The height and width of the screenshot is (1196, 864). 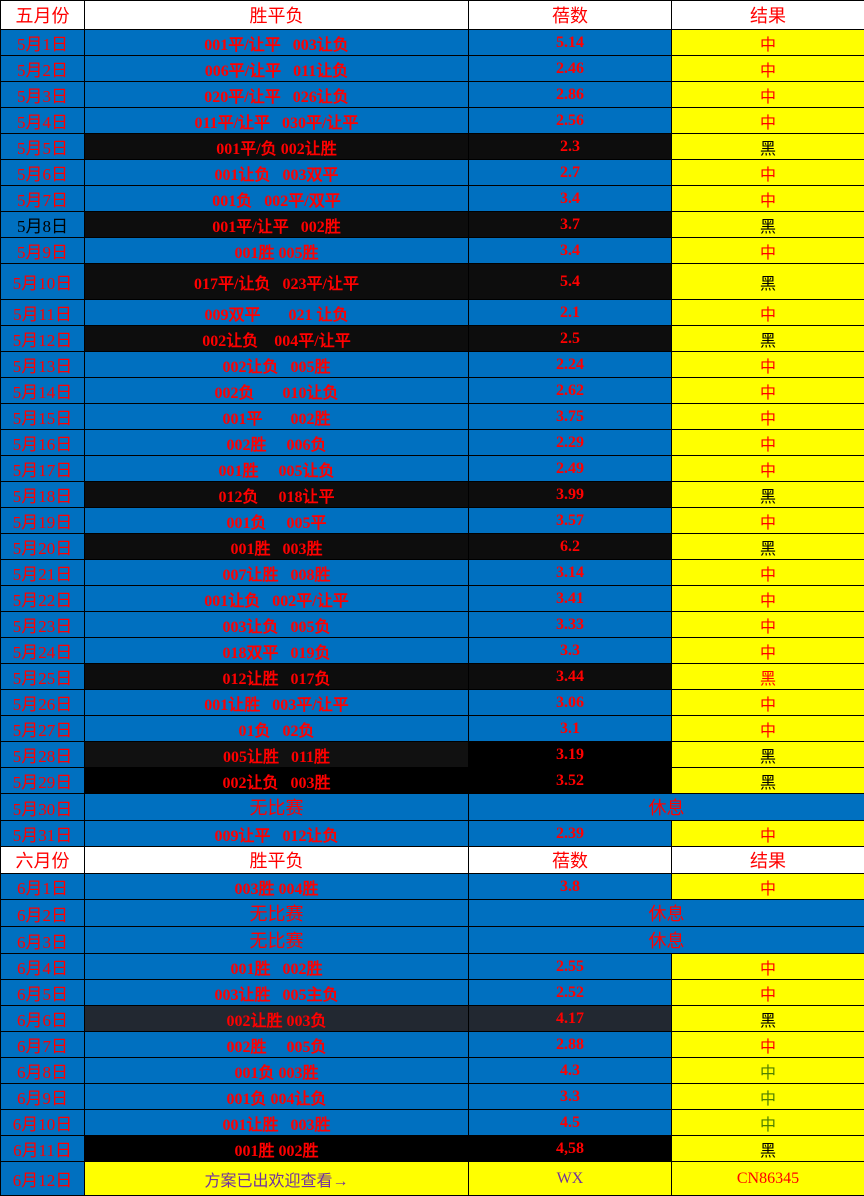 What do you see at coordinates (277, 1123) in the screenshot?
I see `picks-cell: 001让胜 003胜` at bounding box center [277, 1123].